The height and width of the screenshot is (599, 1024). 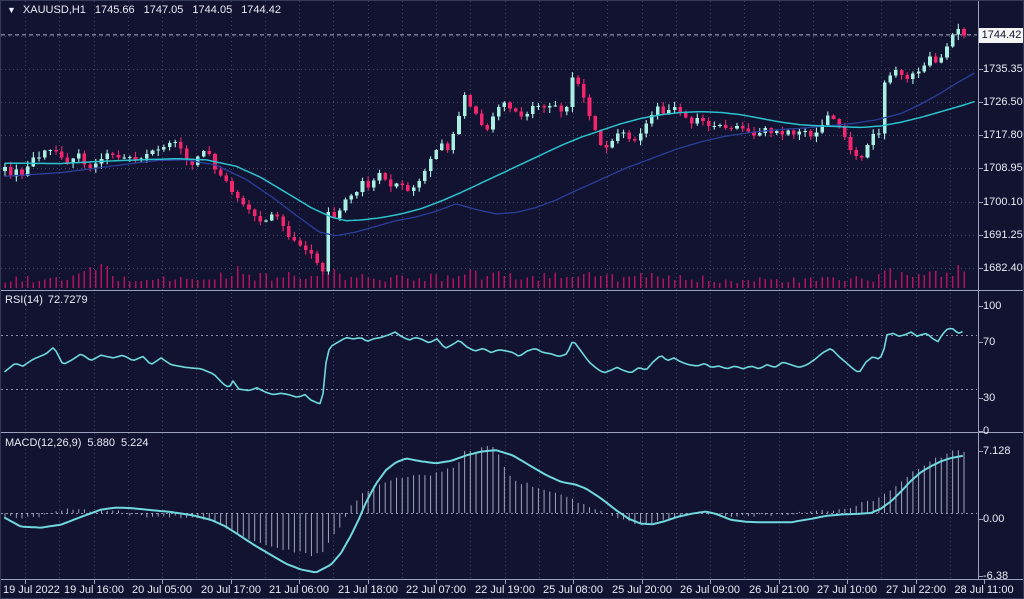 I want to click on price-scale-label: 1726.50, so click(x=1003, y=102).